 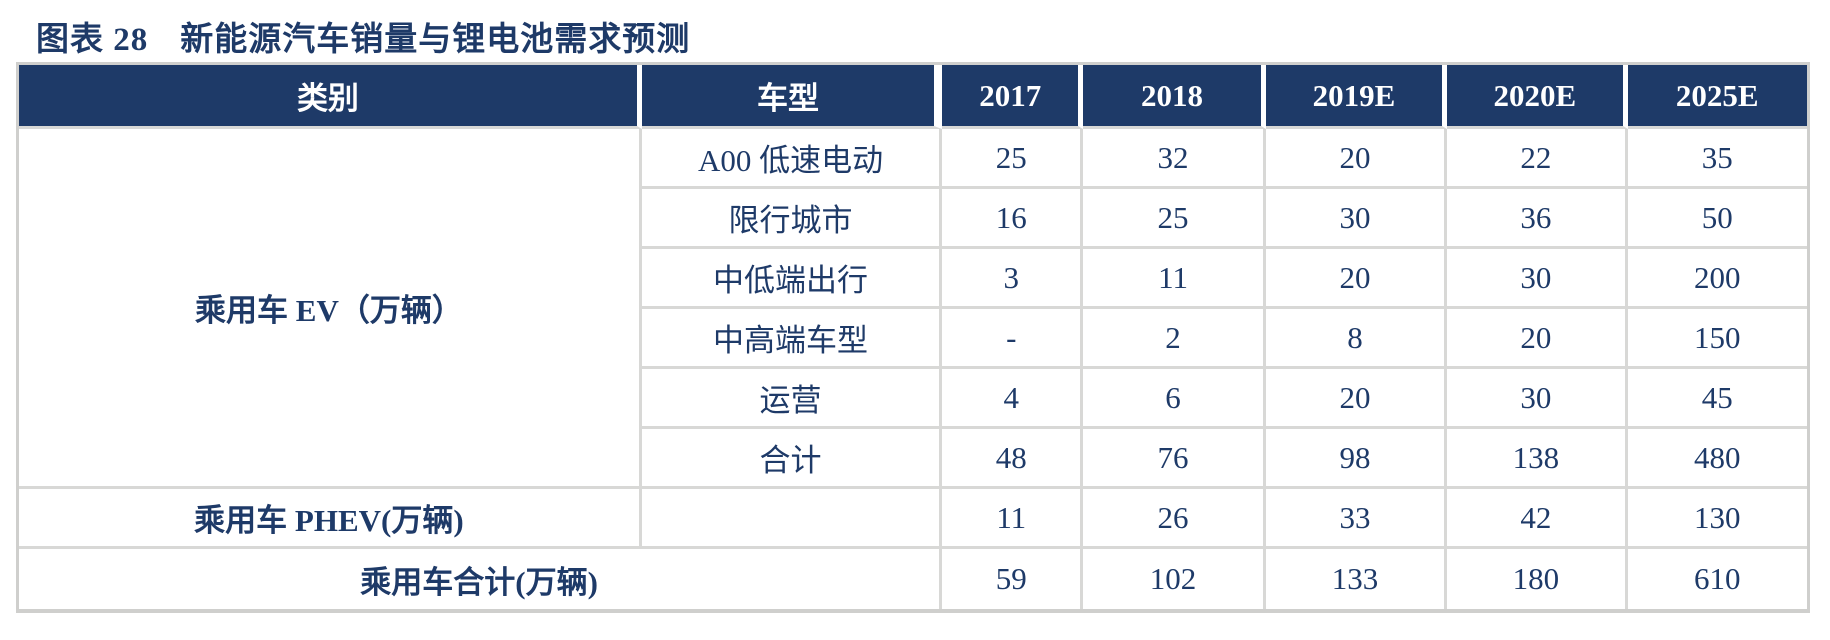 I want to click on header-row: 类别 车型 2017 2018 2019E 2020E 2025E, so click(x=913, y=97).